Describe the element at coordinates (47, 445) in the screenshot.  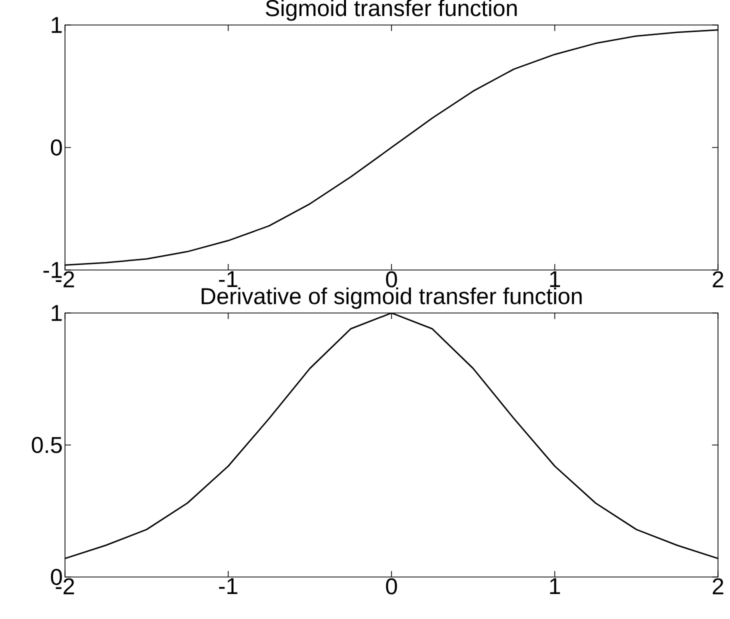
I see `y-tick-label: 0.5` at that location.